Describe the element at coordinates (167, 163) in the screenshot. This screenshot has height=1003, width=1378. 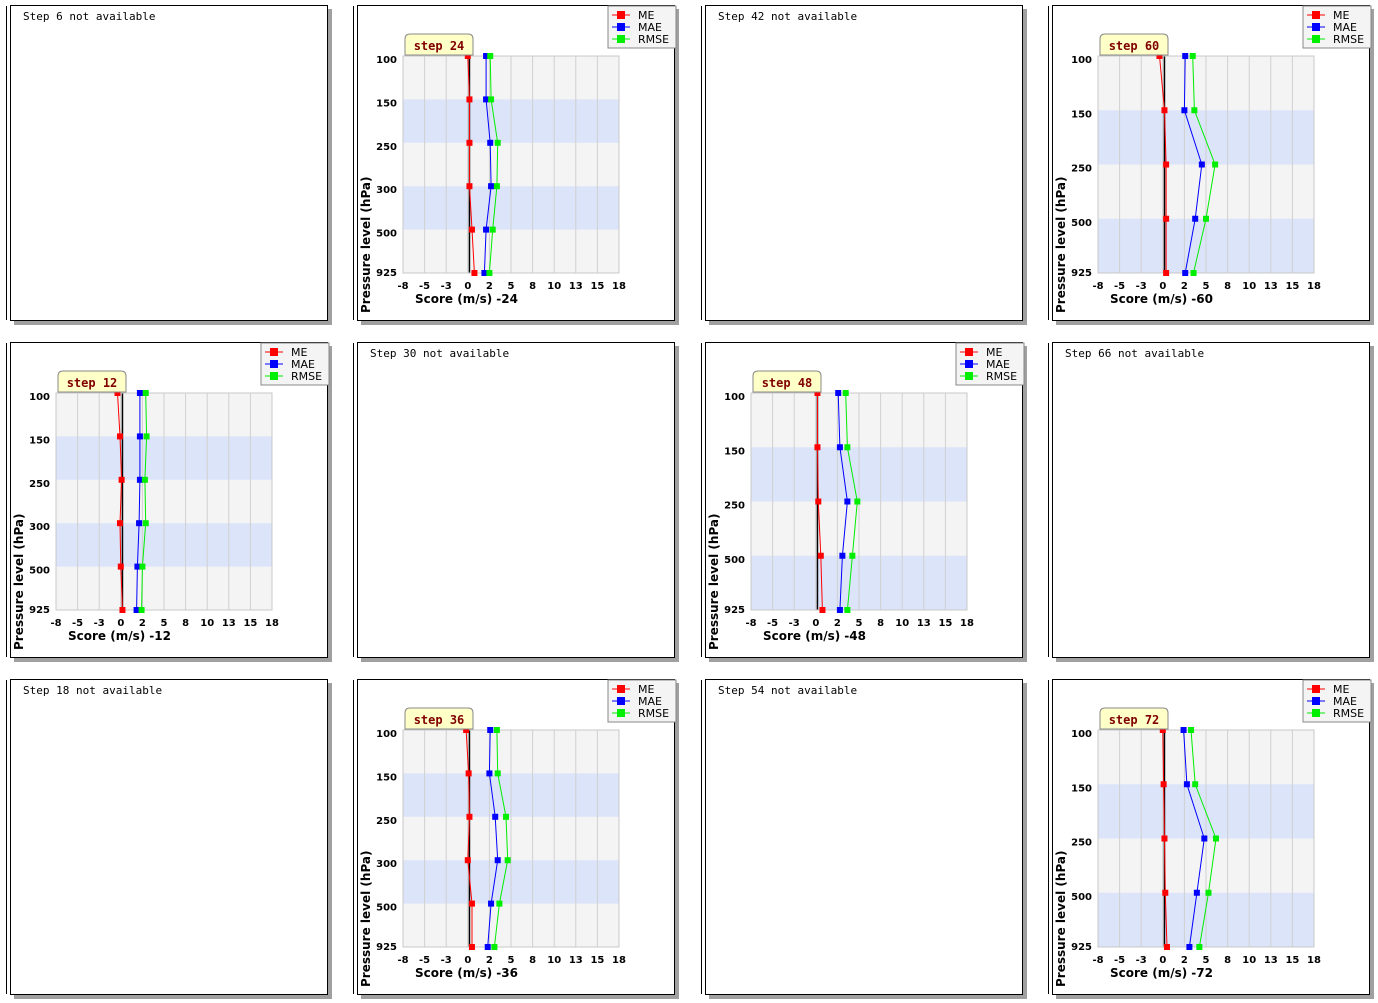
I see `panel-p6: Step 6 not available` at that location.